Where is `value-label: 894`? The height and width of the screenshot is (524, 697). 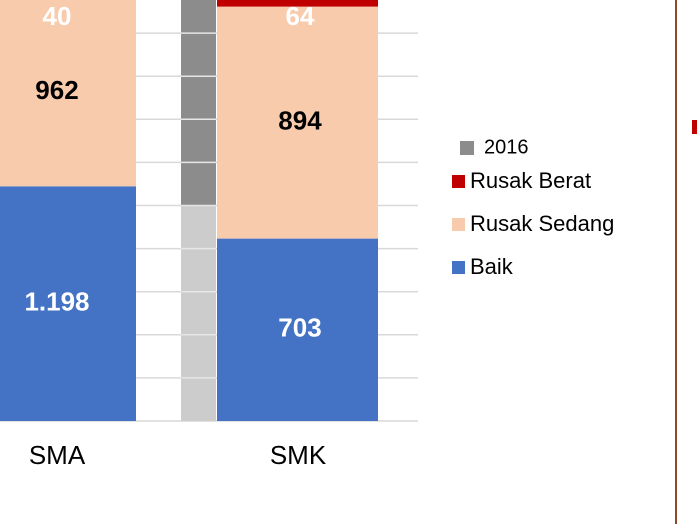
value-label: 894 is located at coordinates (300, 120).